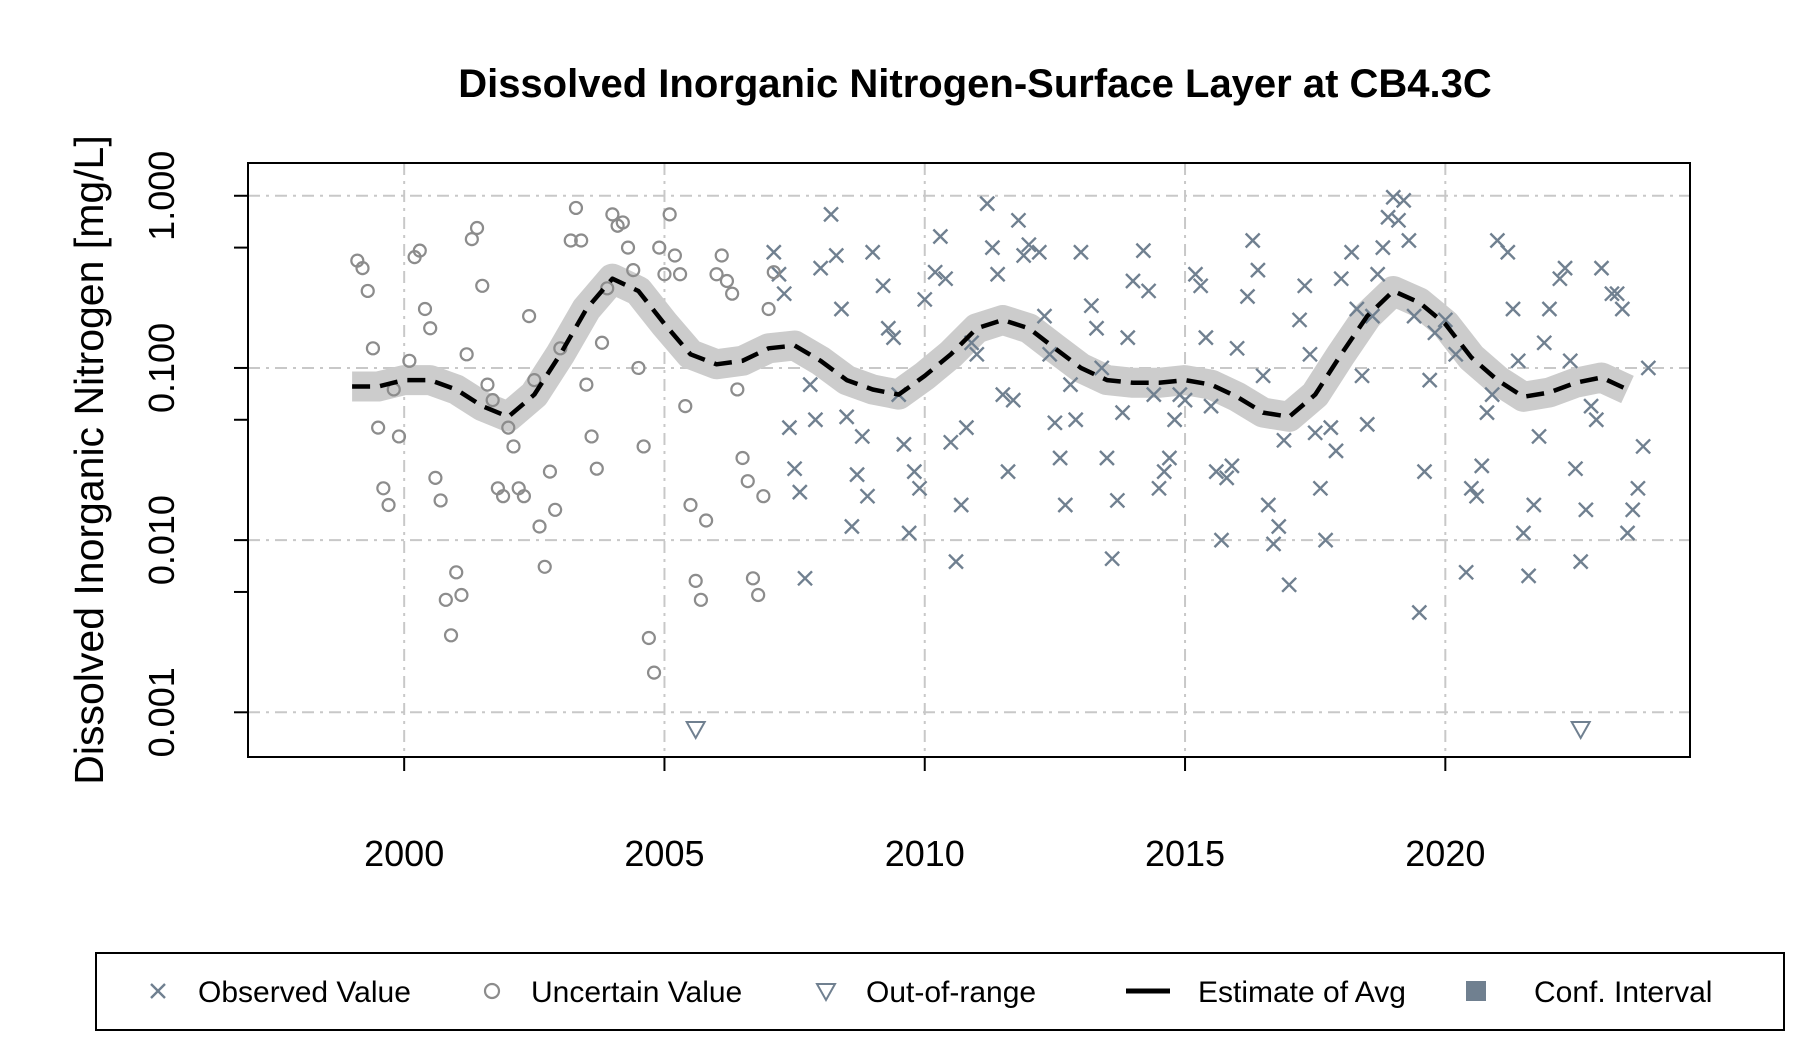 Image resolution: width=1800 pixels, height=1050 pixels. I want to click on legend-uncertain-symbol, so click(492, 991).